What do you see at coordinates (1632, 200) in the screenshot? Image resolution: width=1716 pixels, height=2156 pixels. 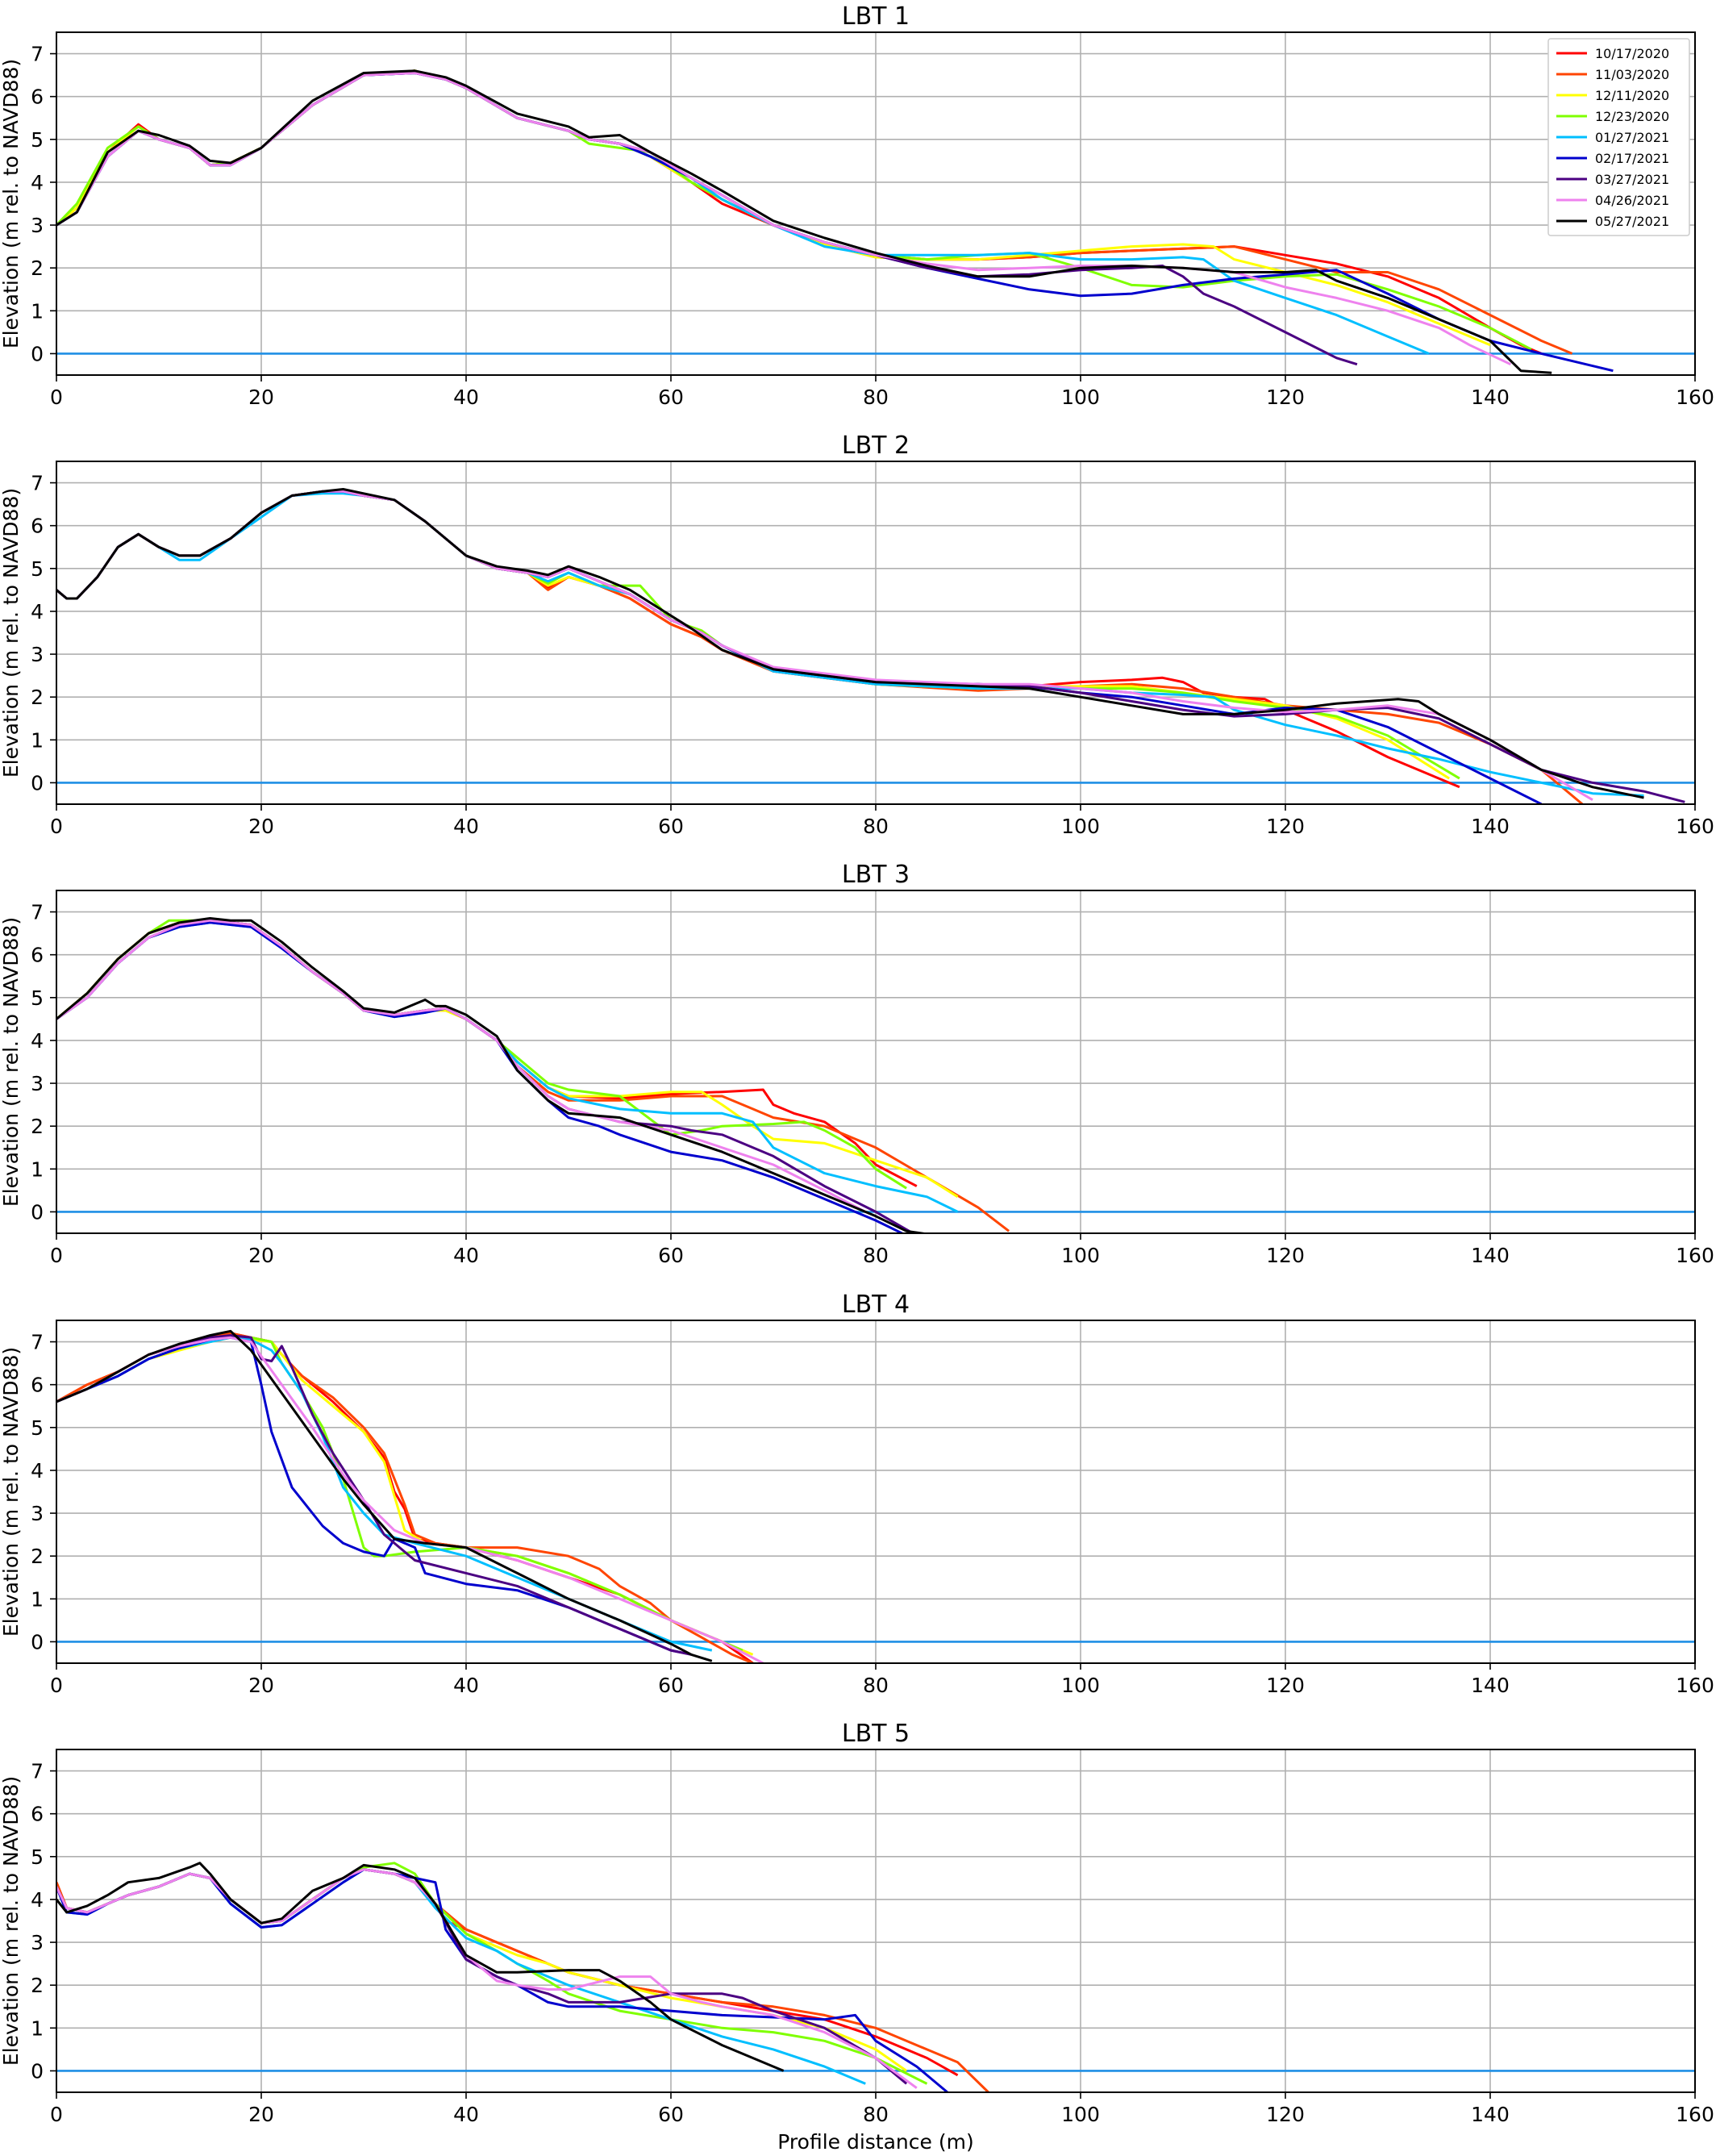 I see `legend-label: 04/26/2021` at bounding box center [1632, 200].